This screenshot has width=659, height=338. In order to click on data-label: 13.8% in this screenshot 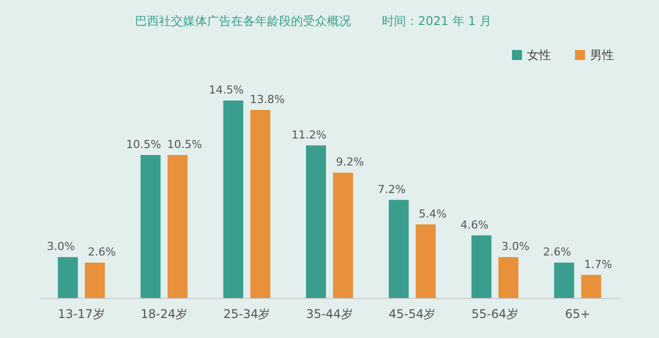, I will do `click(267, 99)`.